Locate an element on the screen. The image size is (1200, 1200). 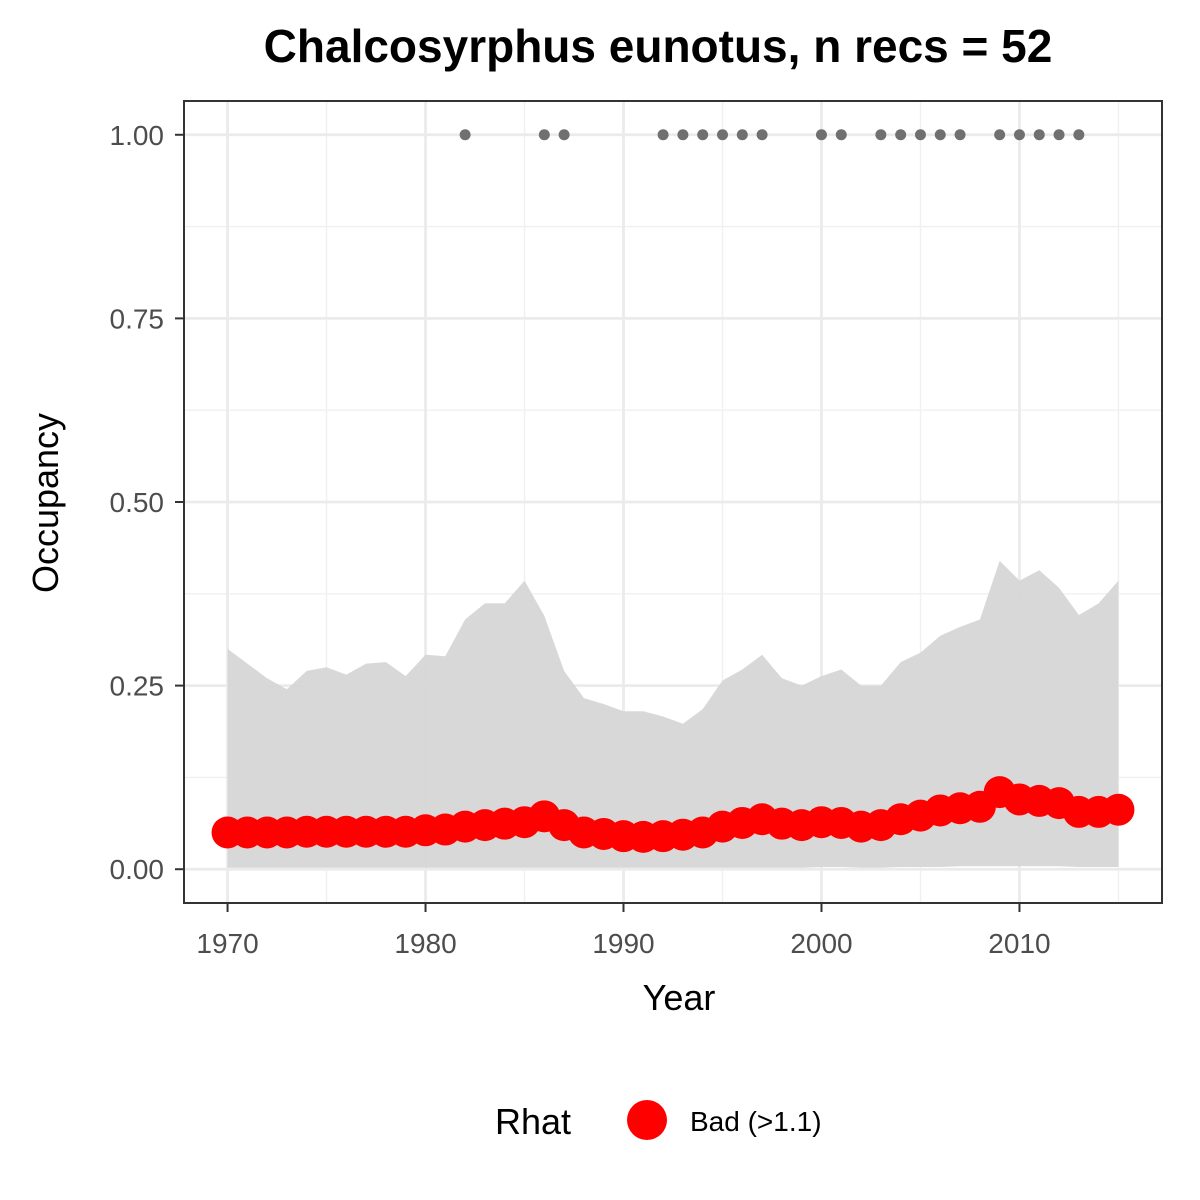
x-tick-label: 2000 is located at coordinates (821, 943).